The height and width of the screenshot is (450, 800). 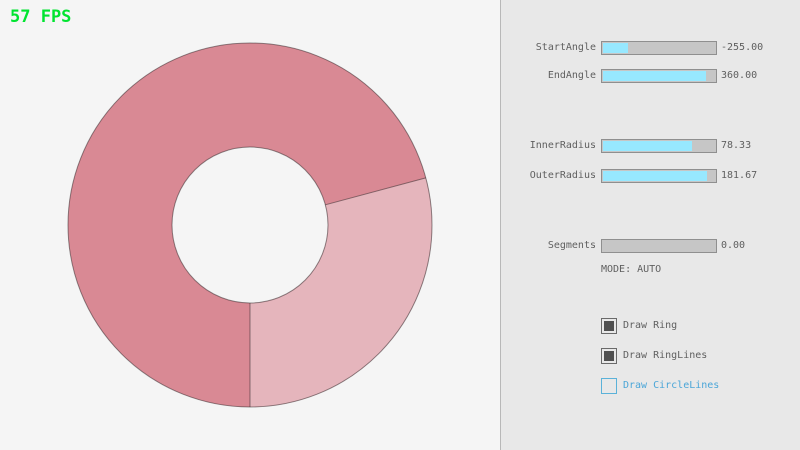 What do you see at coordinates (341, 292) in the screenshot?
I see `ring-light-region` at bounding box center [341, 292].